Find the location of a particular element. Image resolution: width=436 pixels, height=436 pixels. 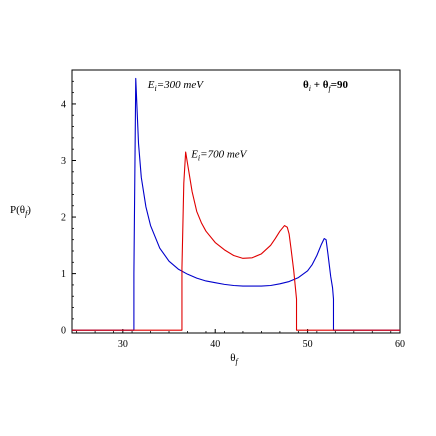

x-tick-label: 40 is located at coordinates (215, 344).